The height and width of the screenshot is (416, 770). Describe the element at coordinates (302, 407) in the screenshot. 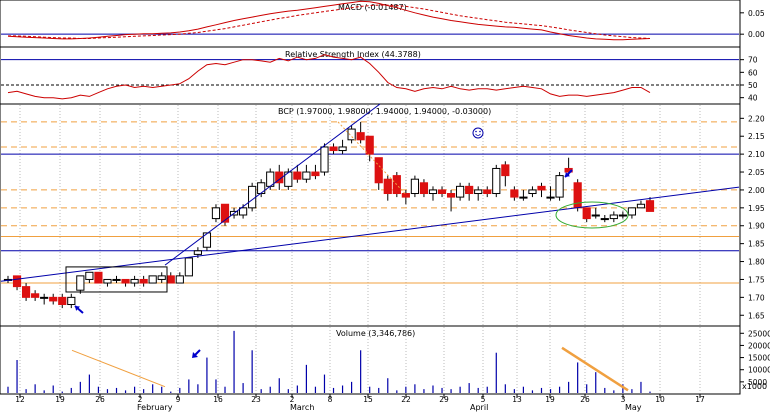

I see `month-label-march: March` at that location.